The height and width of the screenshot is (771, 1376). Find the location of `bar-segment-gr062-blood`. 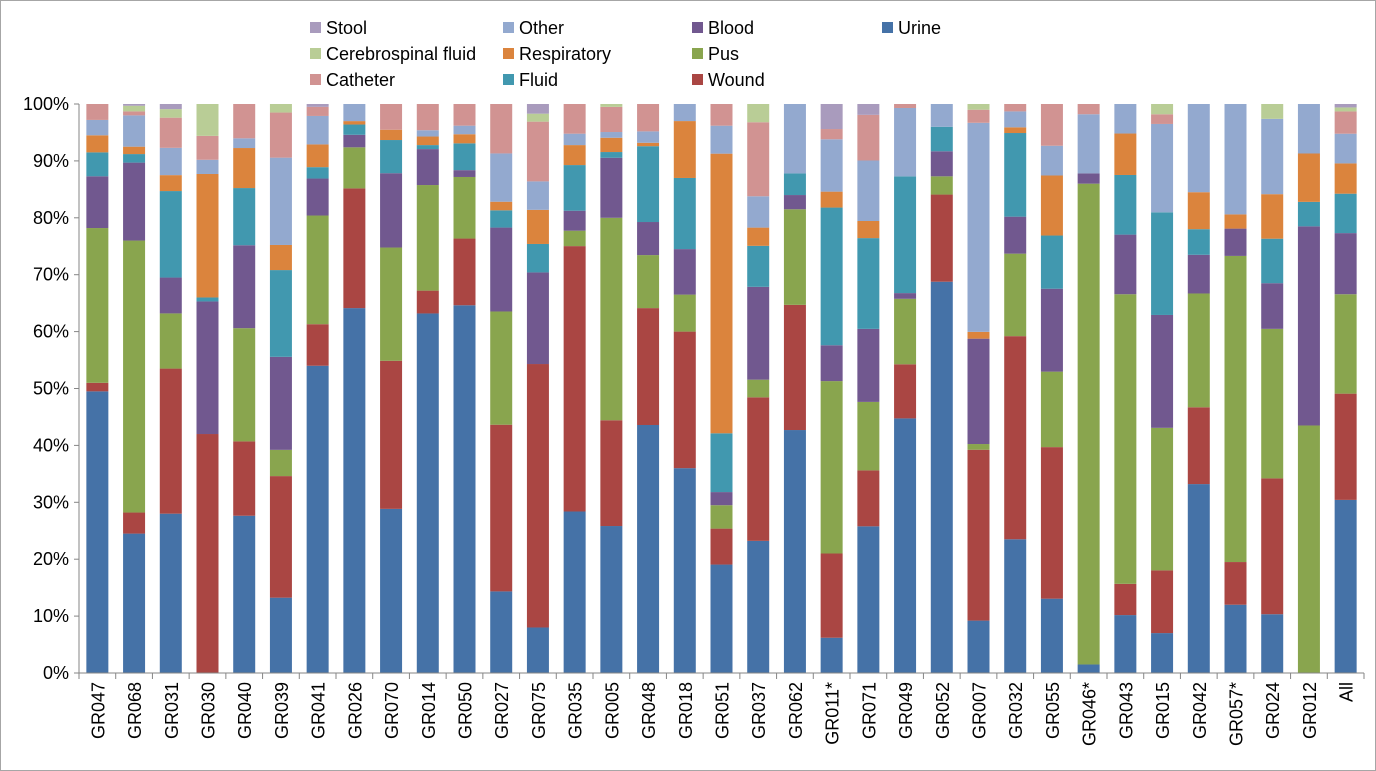

bar-segment-gr062-blood is located at coordinates (794, 202).